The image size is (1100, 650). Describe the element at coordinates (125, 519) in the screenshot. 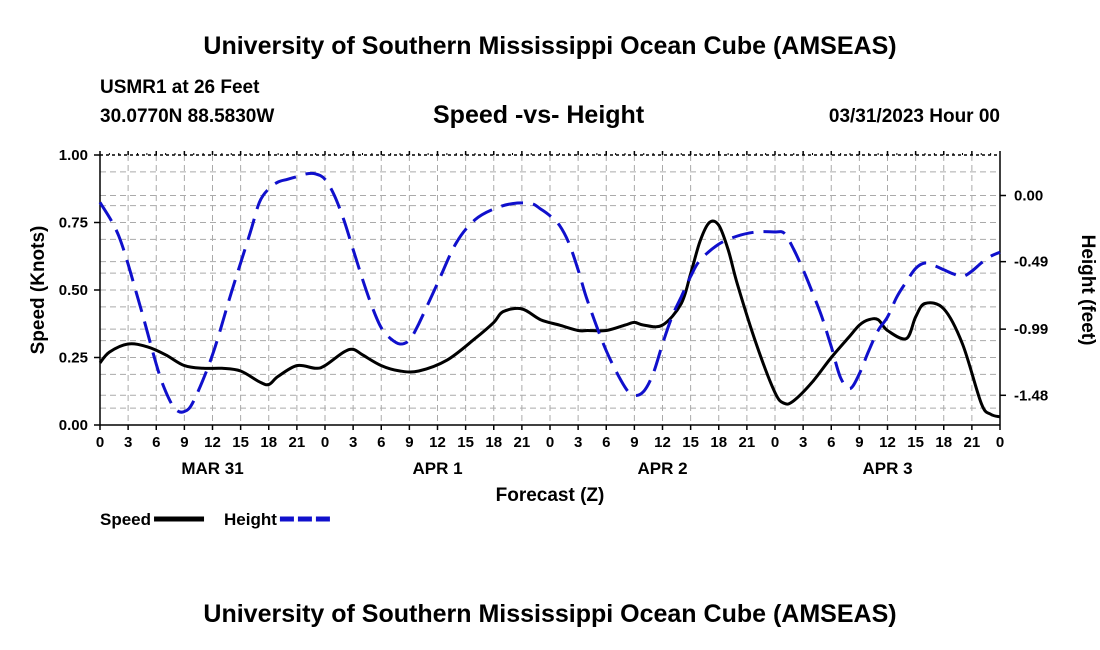

I see `legend-label-speed: Speed` at that location.